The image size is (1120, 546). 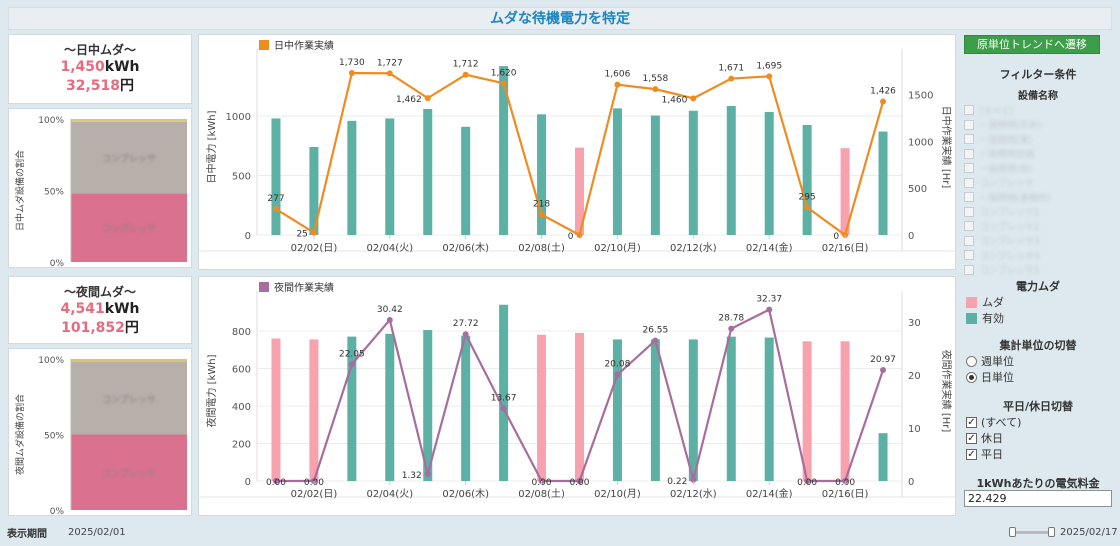 I want to click on equipment-item: コンプレッサ2, so click(x=1001, y=226).